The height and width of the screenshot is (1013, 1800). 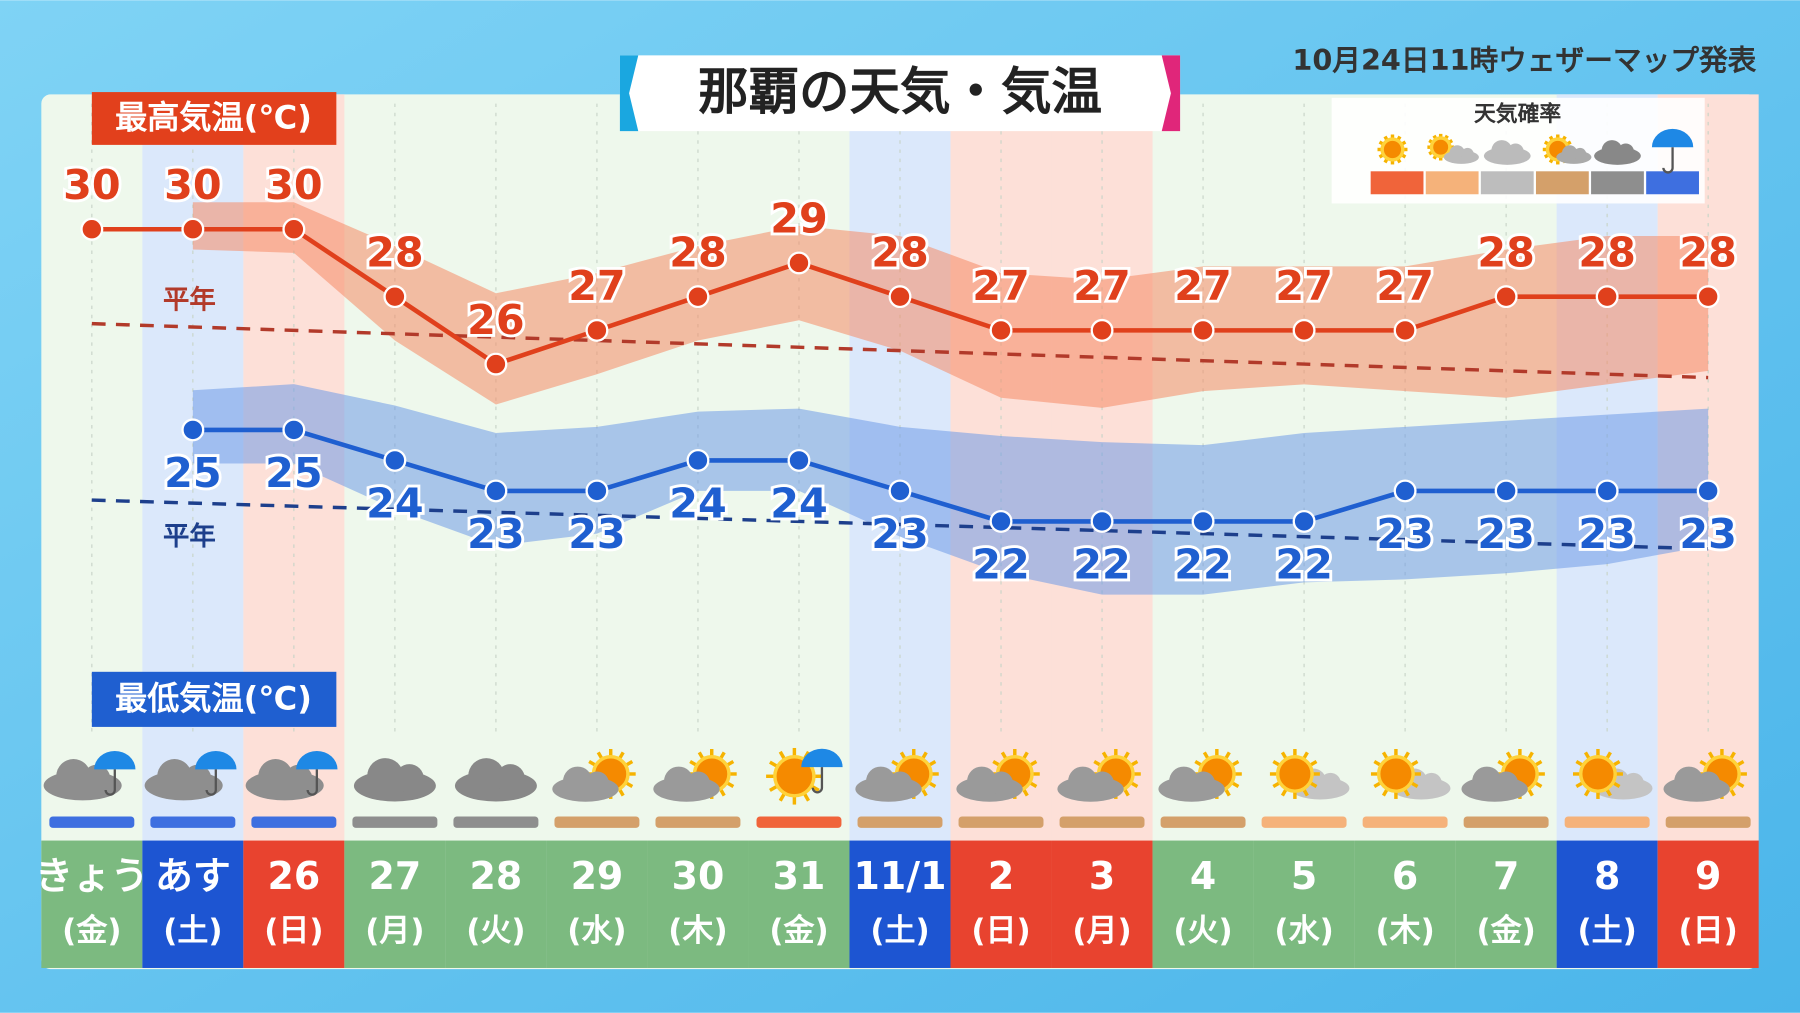 I want to click on day-label: きょう, so click(x=92, y=876).